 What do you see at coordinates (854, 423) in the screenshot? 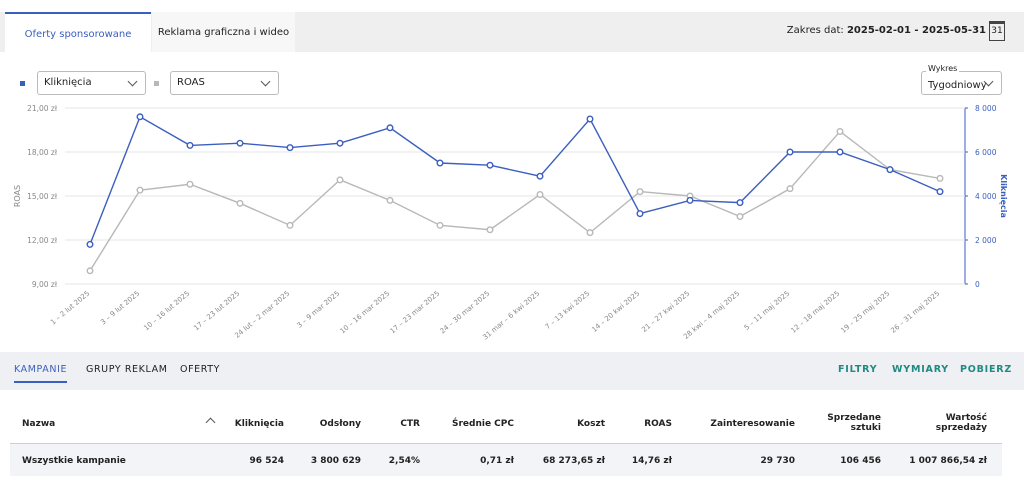
I see `column-header: Sprzedane sztuki` at bounding box center [854, 423].